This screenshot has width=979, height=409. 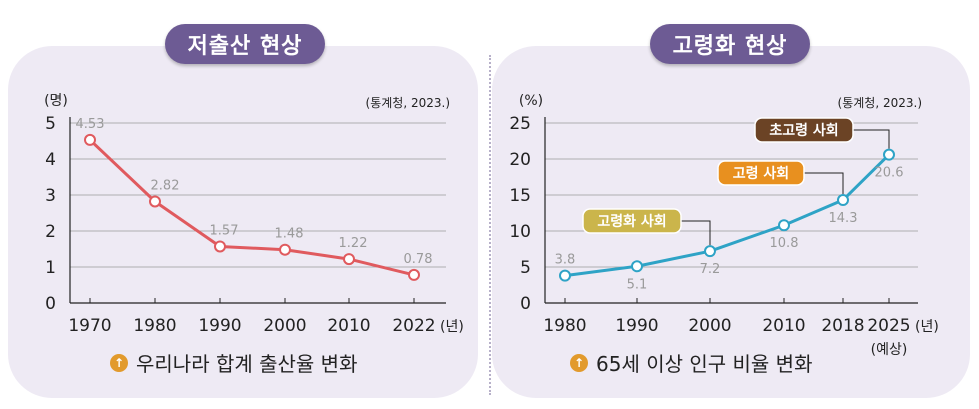 What do you see at coordinates (50, 160) in the screenshot?
I see `left-ytick-label: 4` at bounding box center [50, 160].